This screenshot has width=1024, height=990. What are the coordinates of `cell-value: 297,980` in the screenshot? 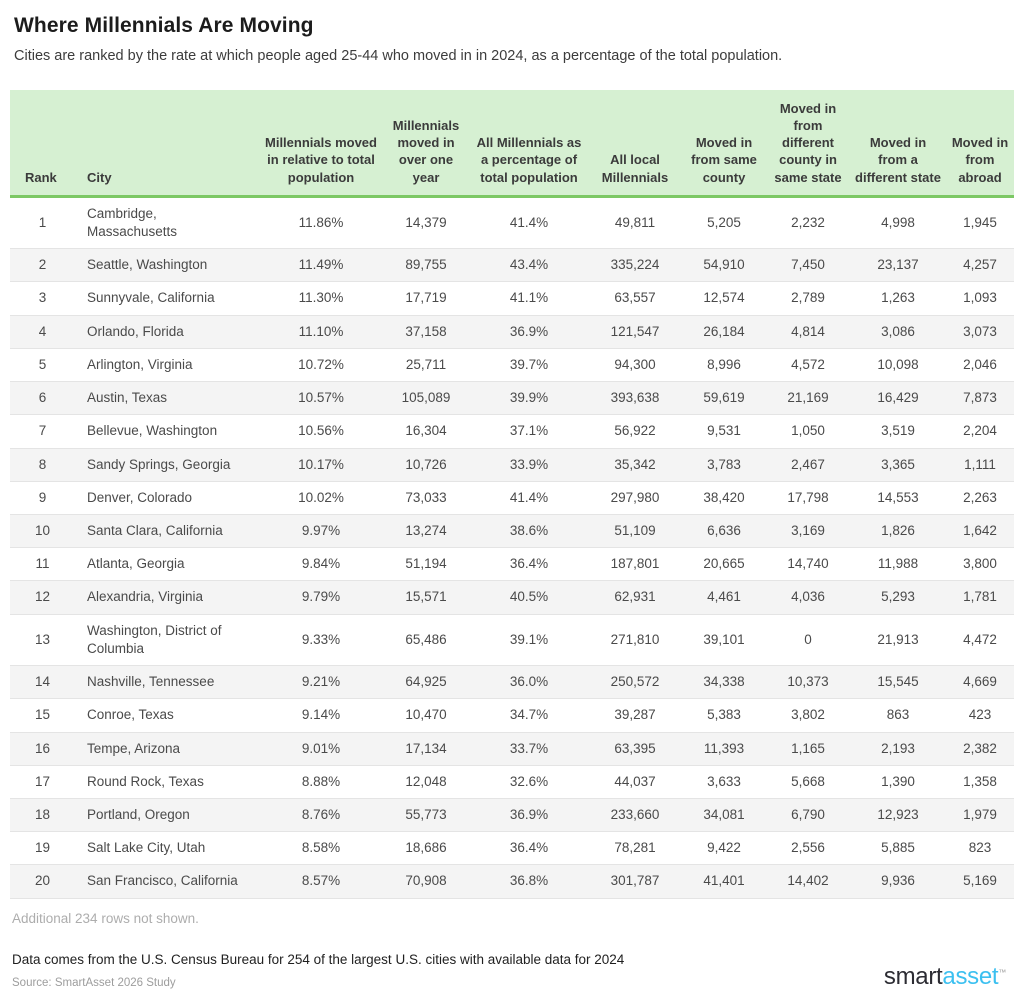 It's located at (635, 498).